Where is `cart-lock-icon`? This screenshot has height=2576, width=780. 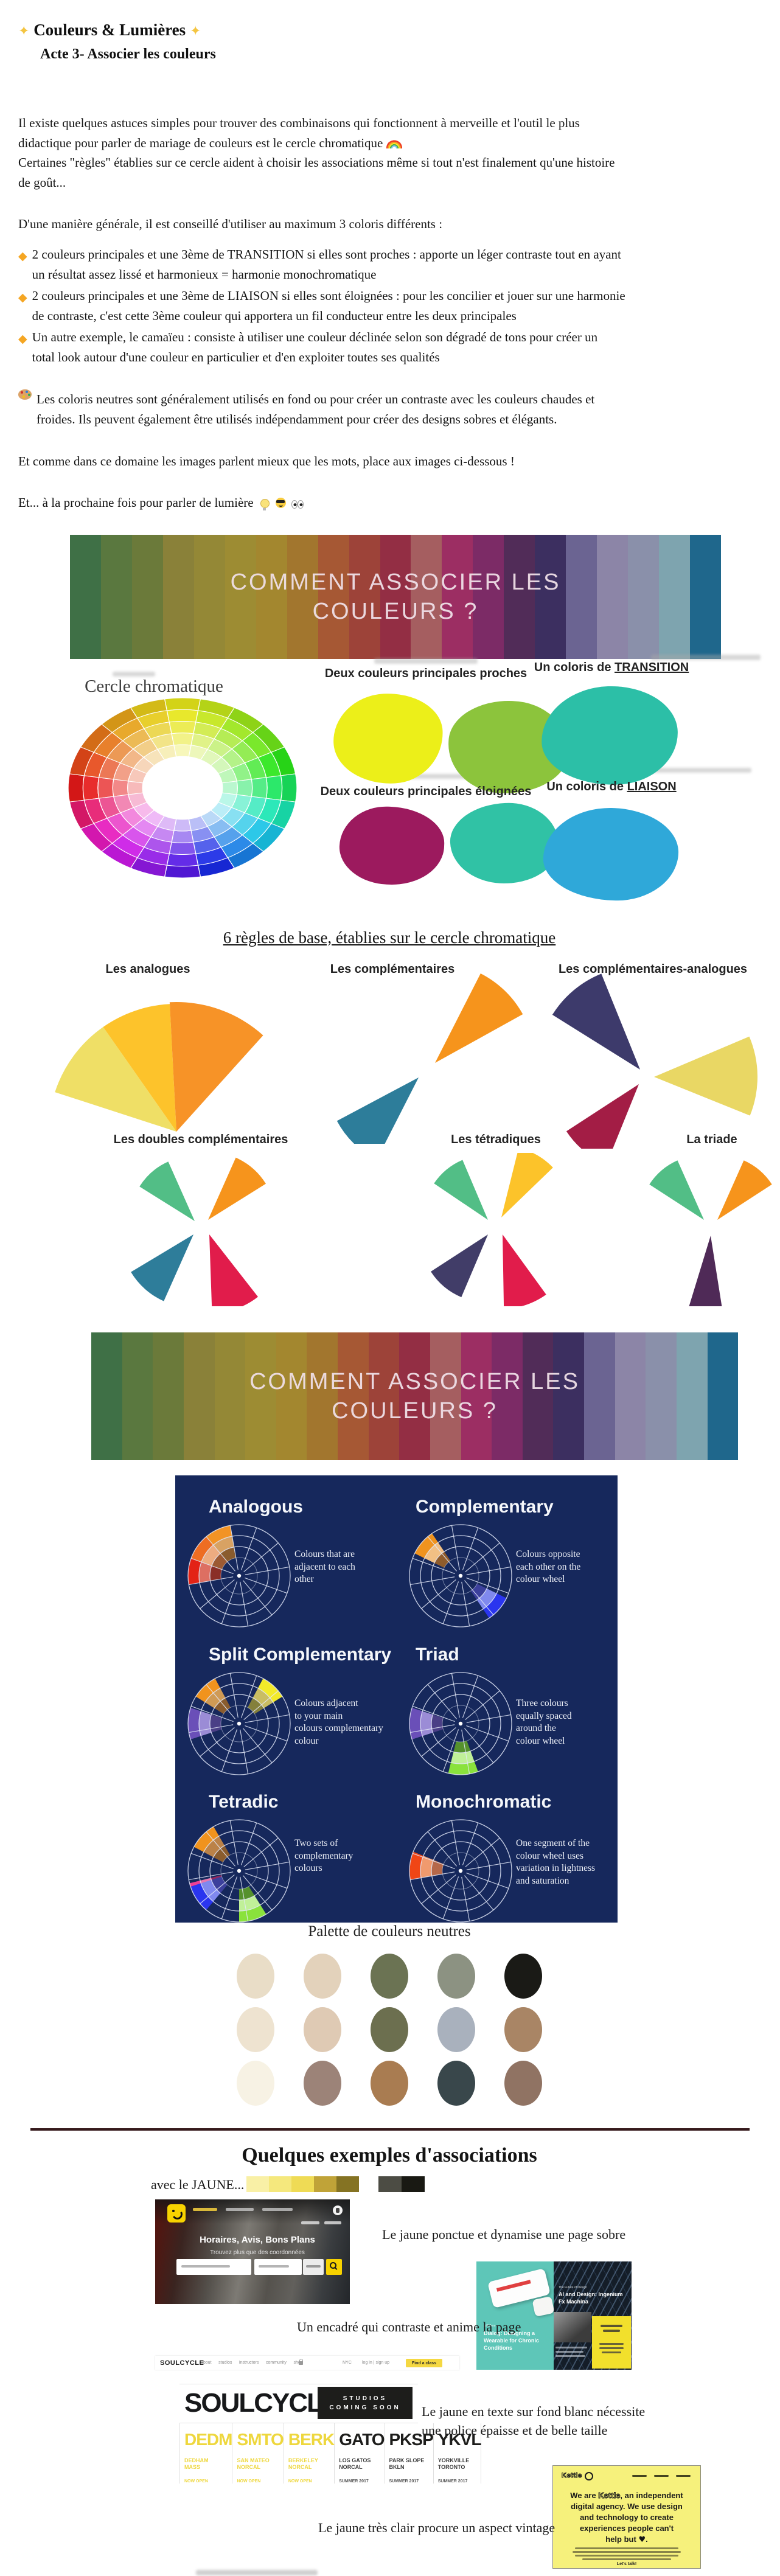 cart-lock-icon is located at coordinates (301, 2362).